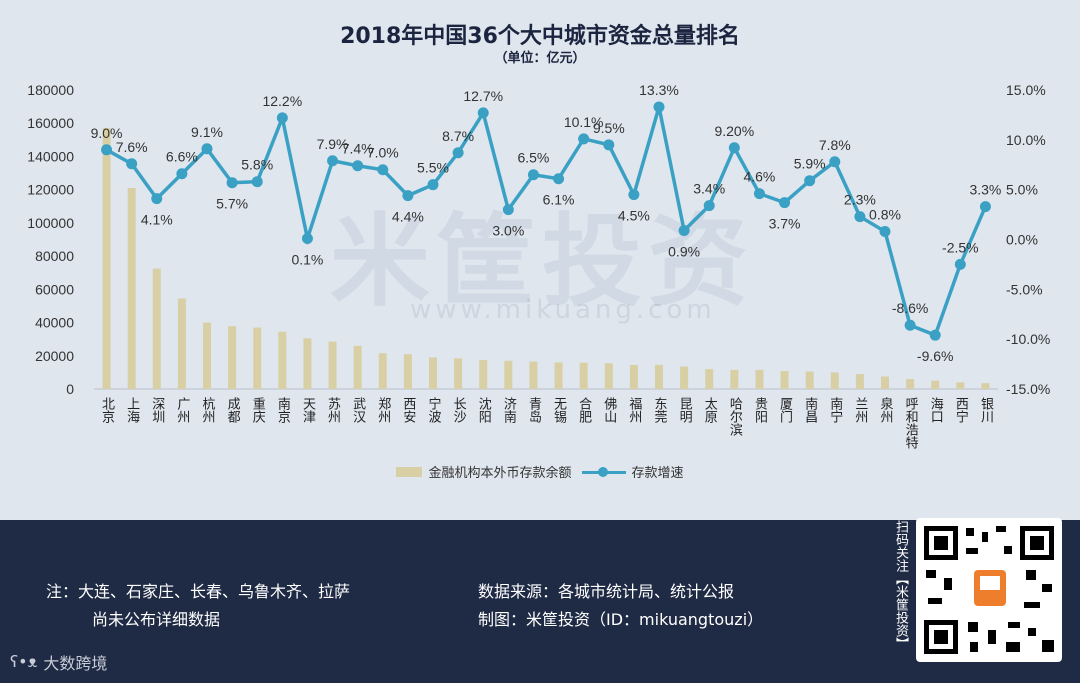  Describe the element at coordinates (759, 177) in the screenshot. I see `growth-label: 4.6%` at that location.